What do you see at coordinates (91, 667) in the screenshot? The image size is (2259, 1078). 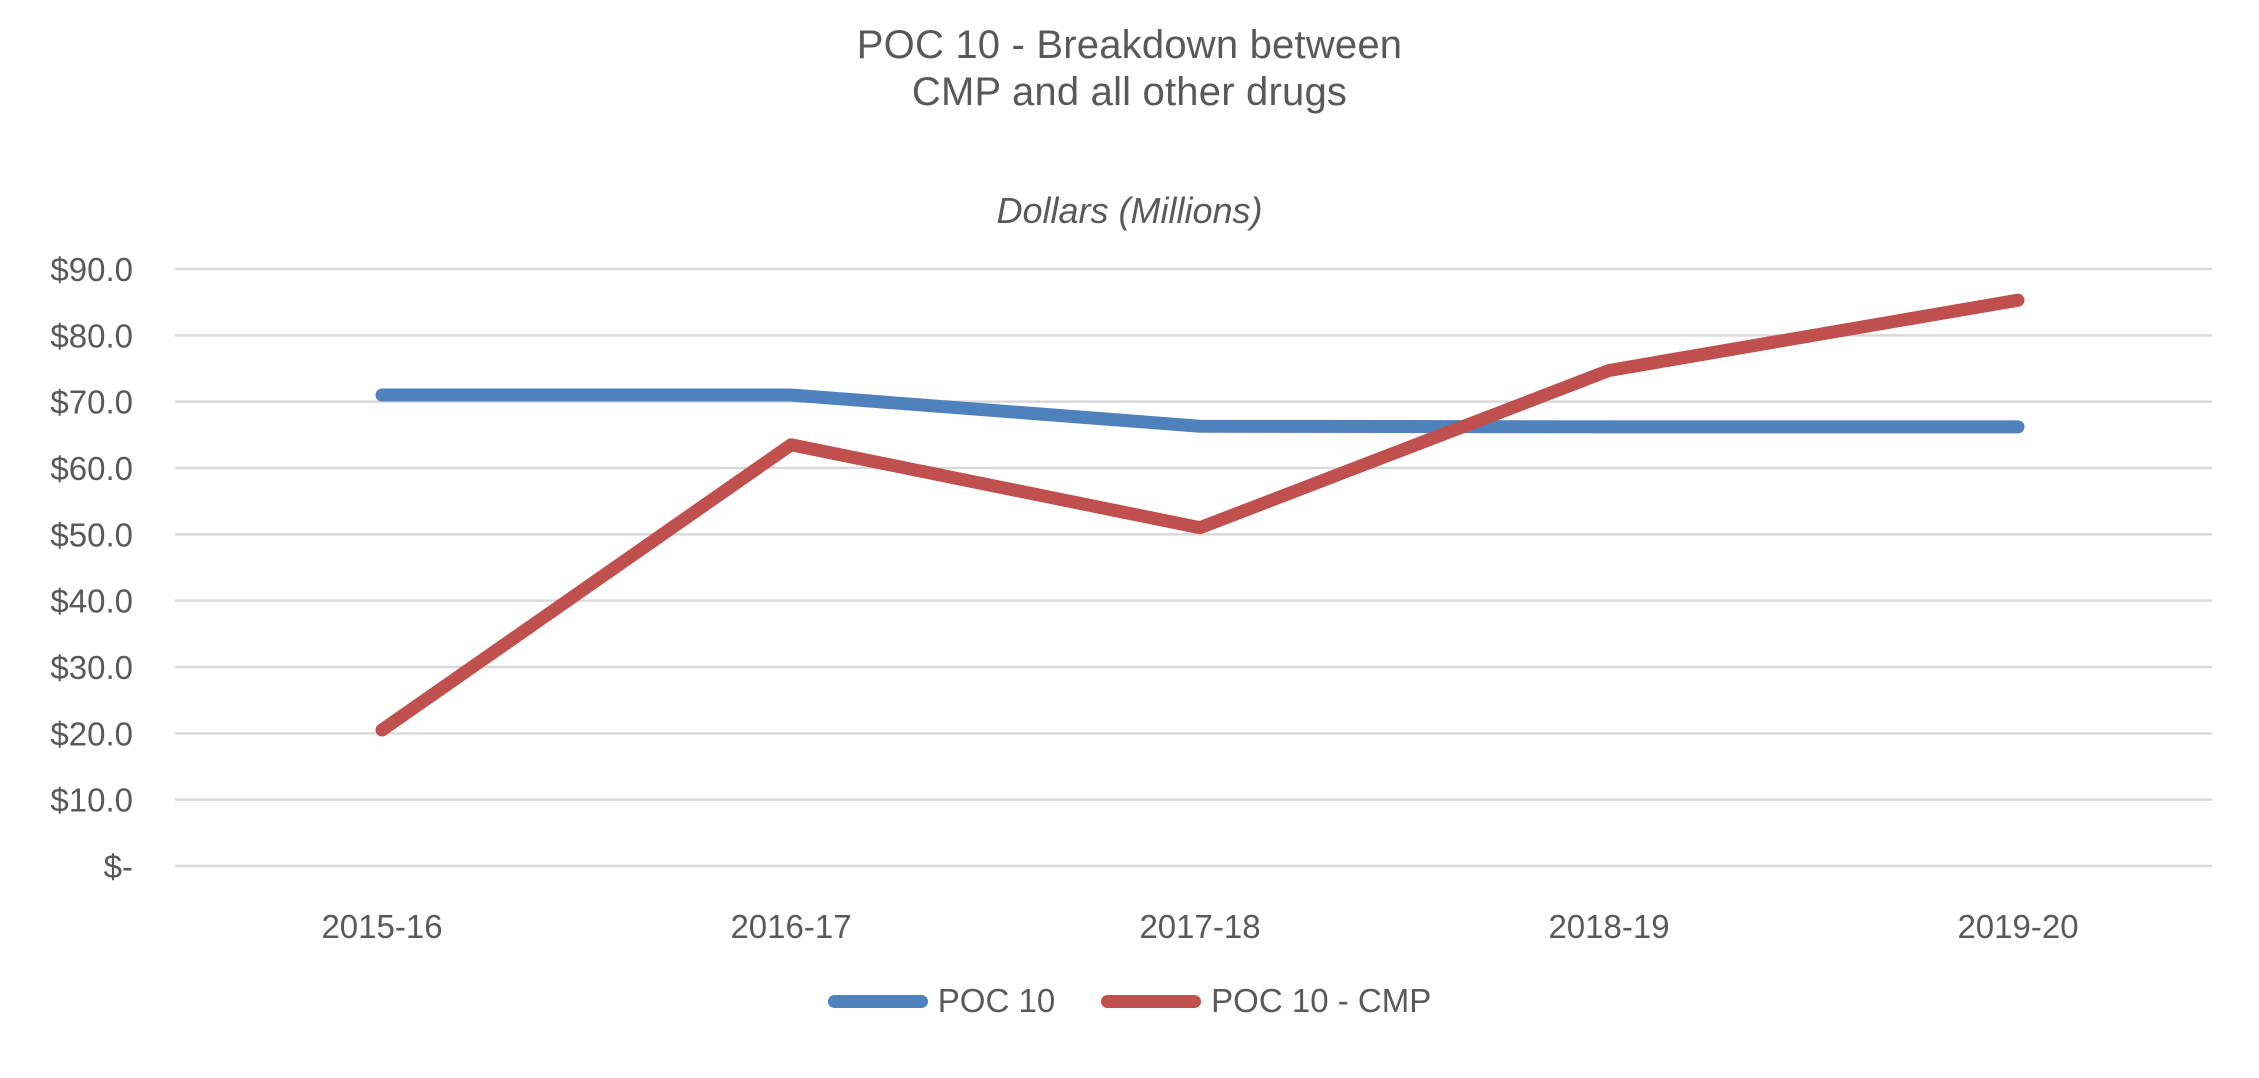 I see `y-axis-tick-label: $30.0` at bounding box center [91, 667].